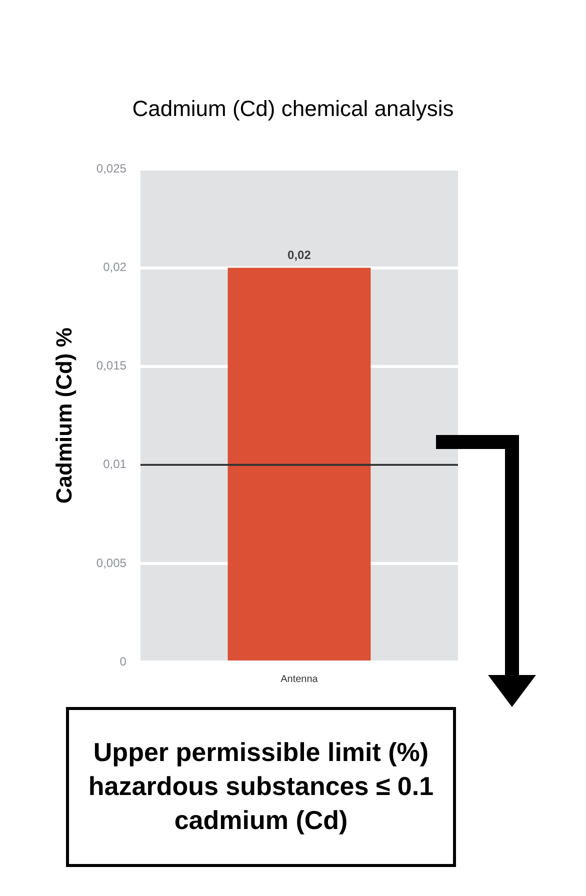  Describe the element at coordinates (111, 563) in the screenshot. I see `y-tick-label: 0,005` at that location.